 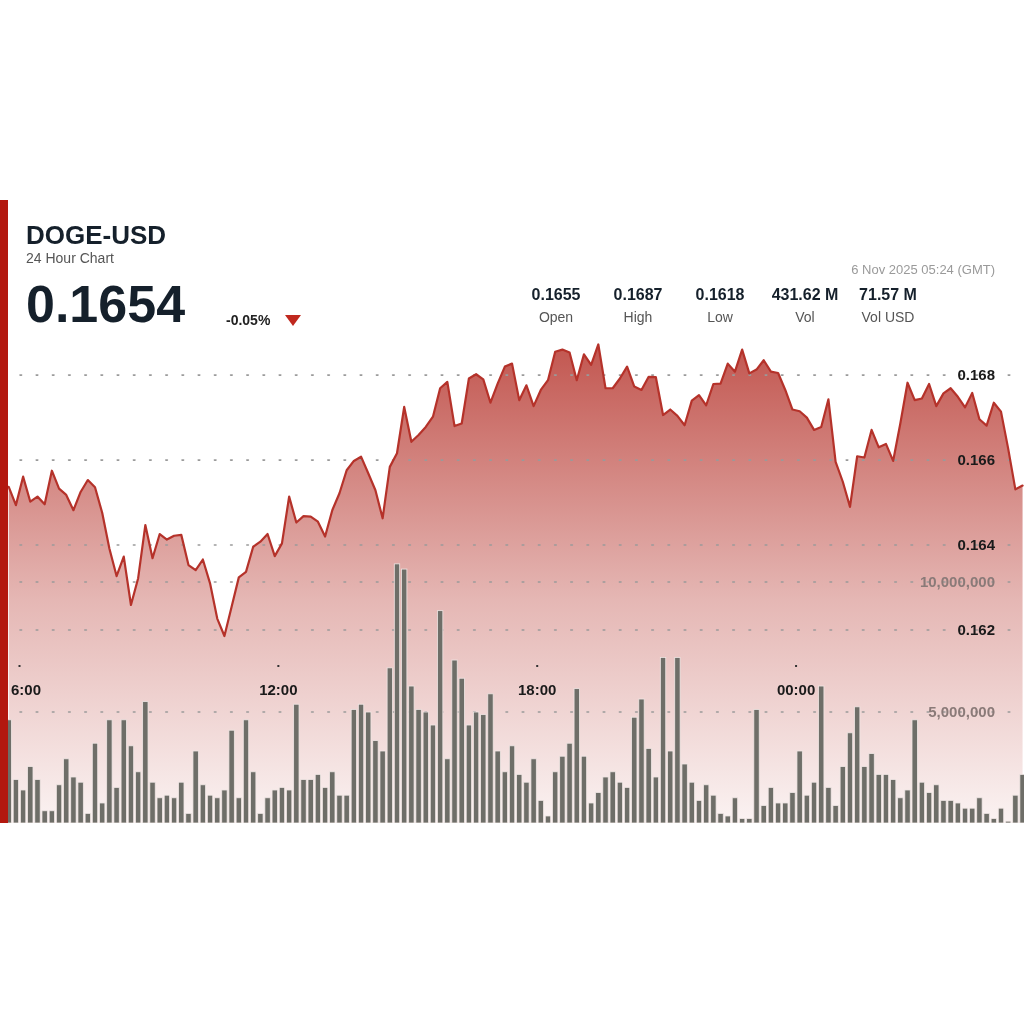 What do you see at coordinates (26, 690) in the screenshot?
I see `x-tick-label: 6:00` at bounding box center [26, 690].